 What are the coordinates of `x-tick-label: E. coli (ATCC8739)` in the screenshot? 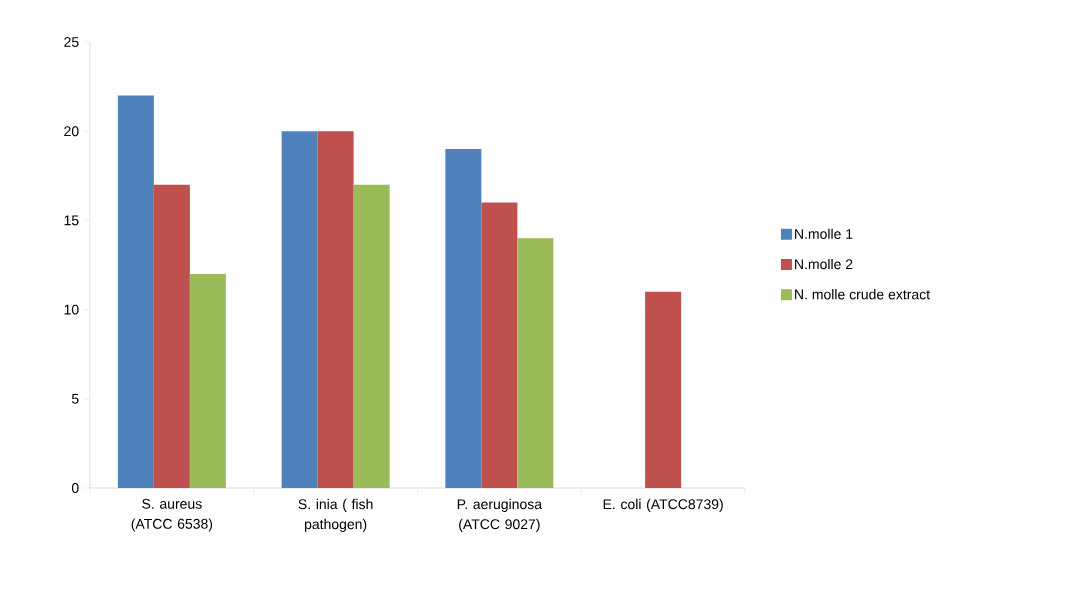 It's located at (663, 505).